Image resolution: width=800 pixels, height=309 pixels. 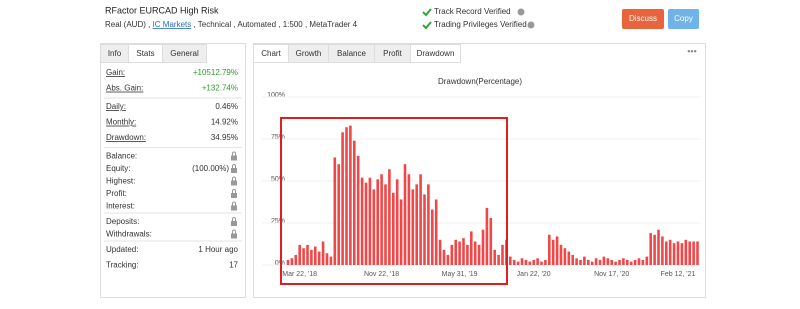 I want to click on broker-link: IC Markets, so click(x=172, y=24).